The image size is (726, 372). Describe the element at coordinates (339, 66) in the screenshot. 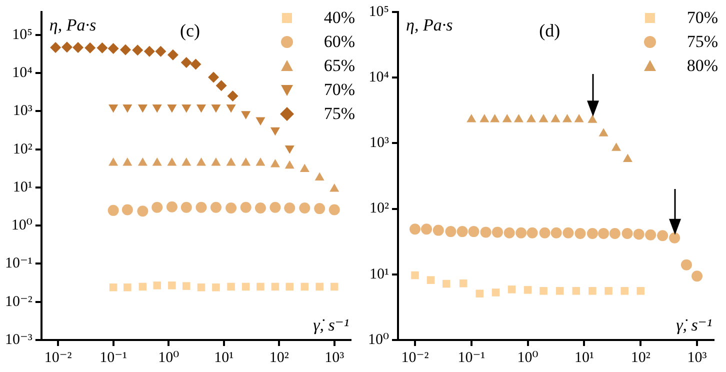

I see `legend-label: 65%` at that location.